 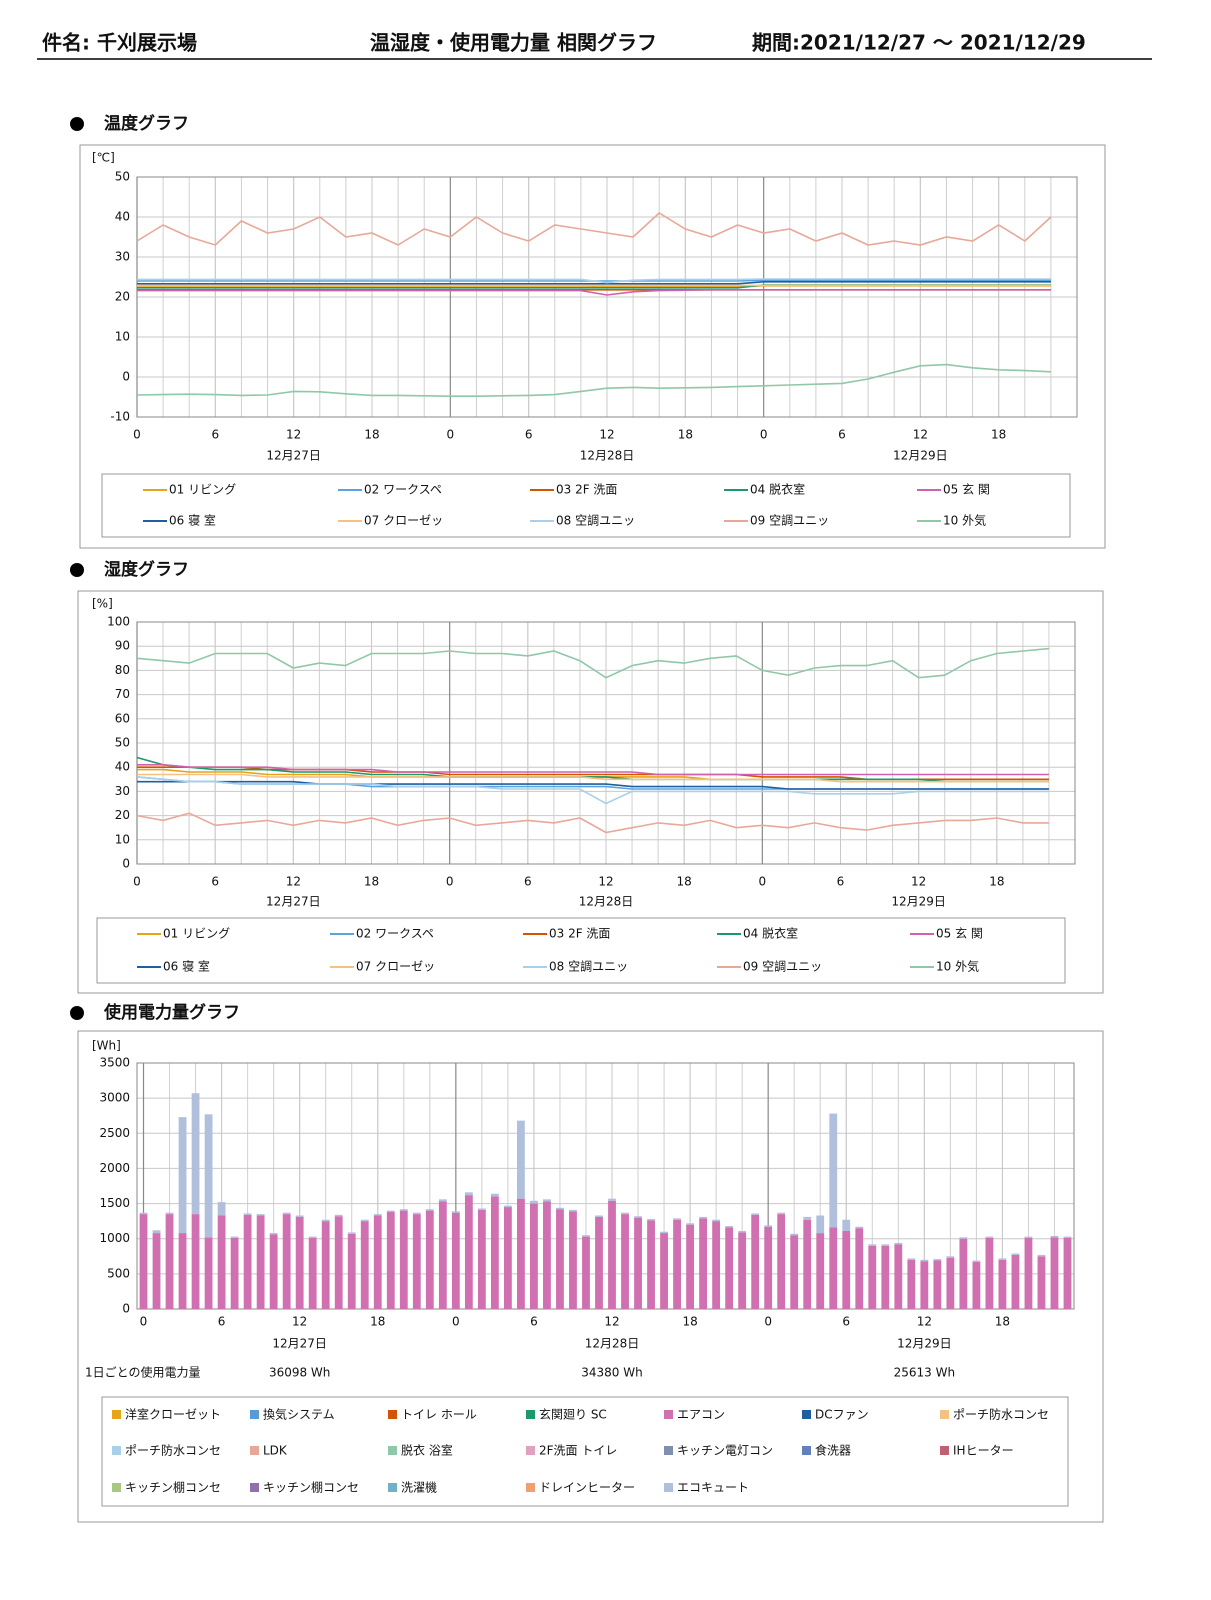 I want to click on legend-label: エアコン, so click(x=701, y=1415).